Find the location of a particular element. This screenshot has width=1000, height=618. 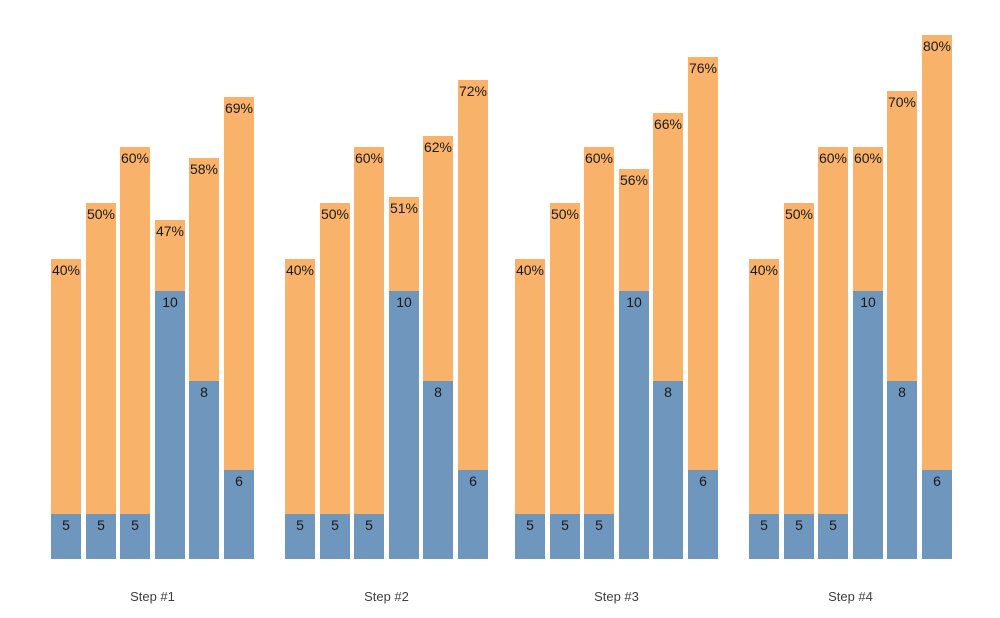

percent-segment: 80% 6 is located at coordinates (937, 297).